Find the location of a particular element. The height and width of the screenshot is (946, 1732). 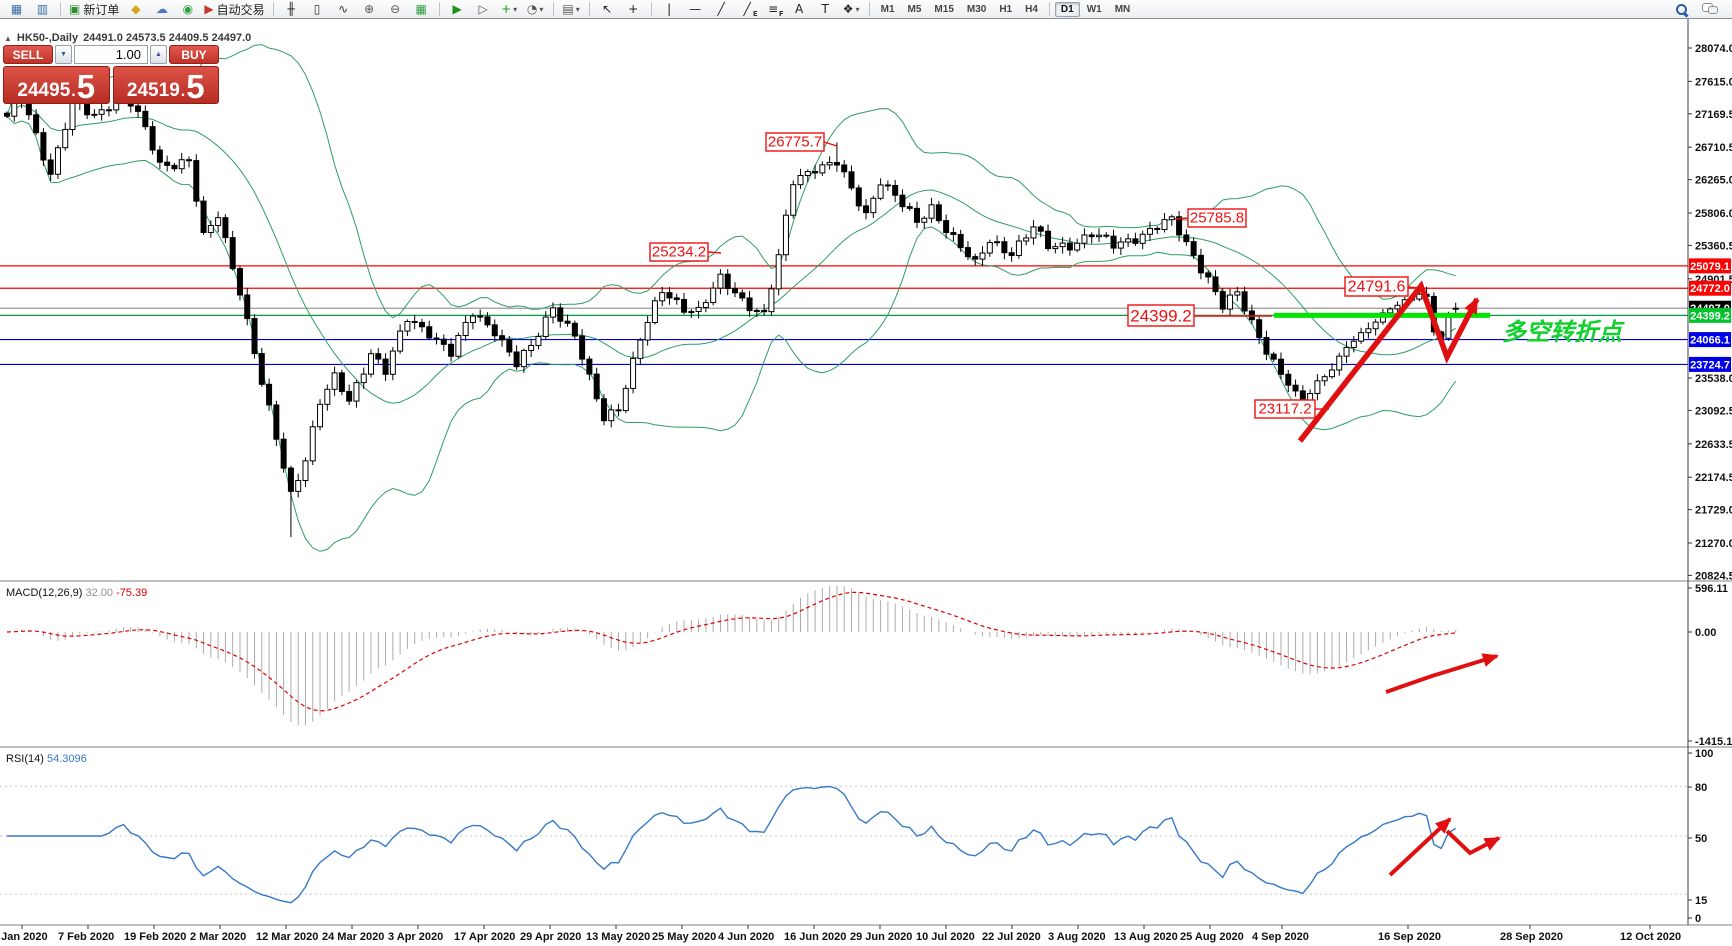

auto-scroll-button: ▶ is located at coordinates (457, 9).